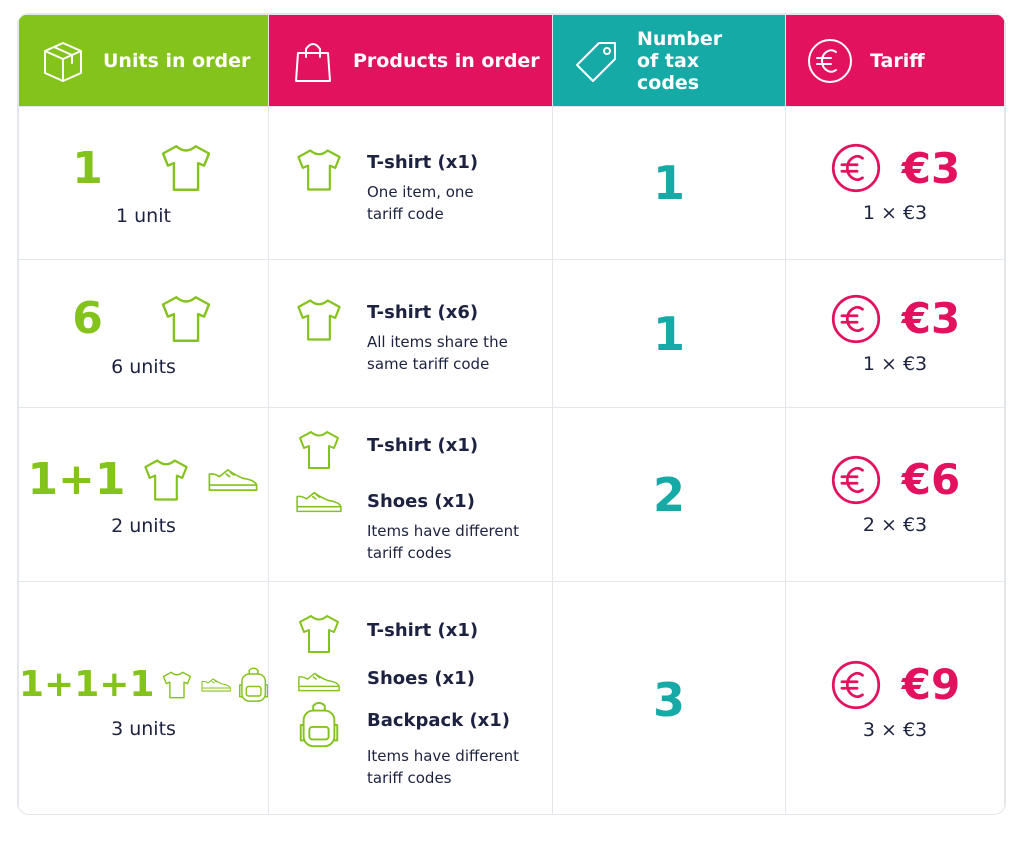  What do you see at coordinates (439, 720) in the screenshot?
I see `product-name: Backpack (x1)` at bounding box center [439, 720].